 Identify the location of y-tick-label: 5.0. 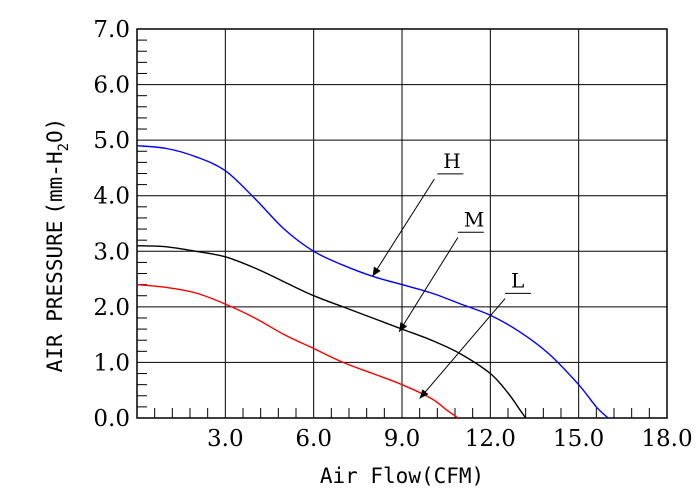
(111, 141).